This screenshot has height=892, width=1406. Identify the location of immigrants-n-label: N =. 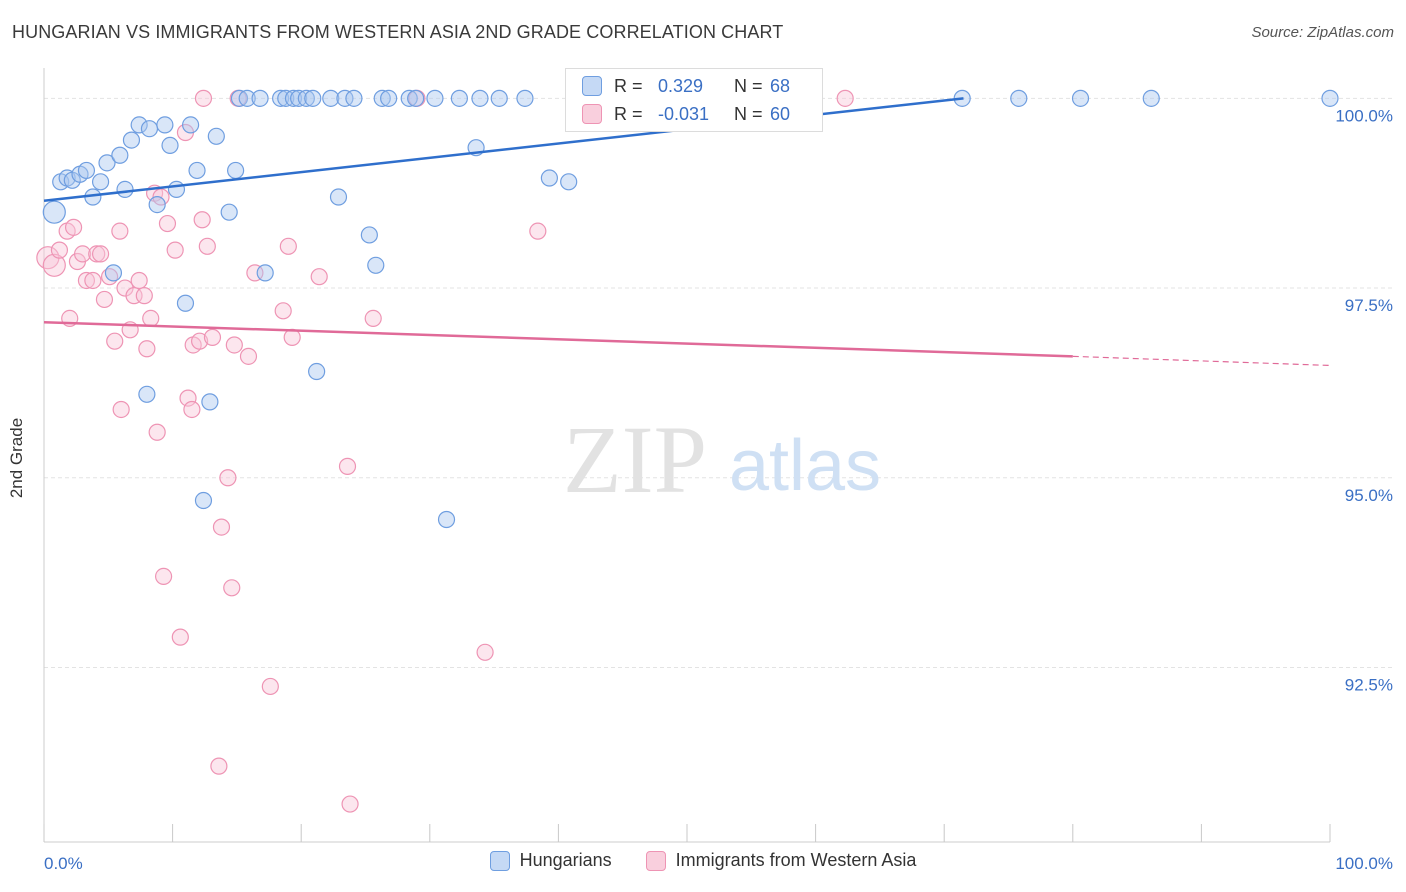
(748, 113).